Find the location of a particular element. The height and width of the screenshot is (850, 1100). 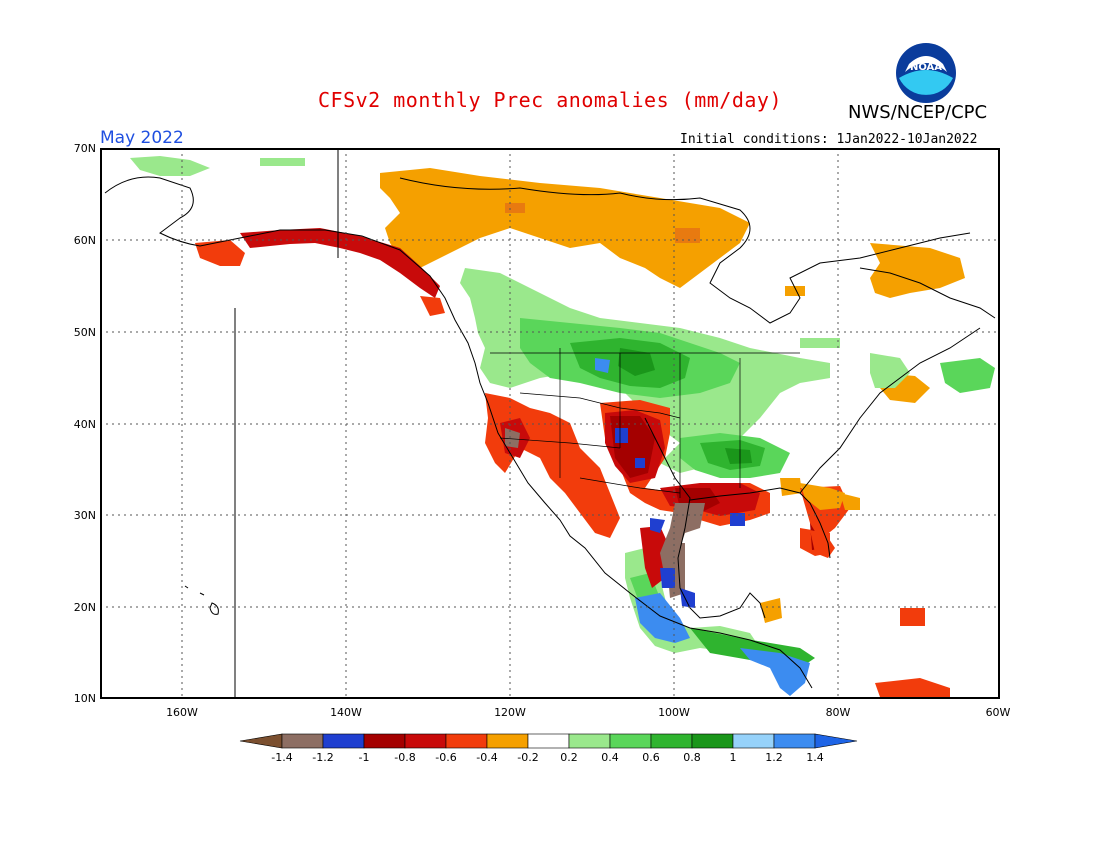

colorbar-label: 0.6 is located at coordinates (651, 757).